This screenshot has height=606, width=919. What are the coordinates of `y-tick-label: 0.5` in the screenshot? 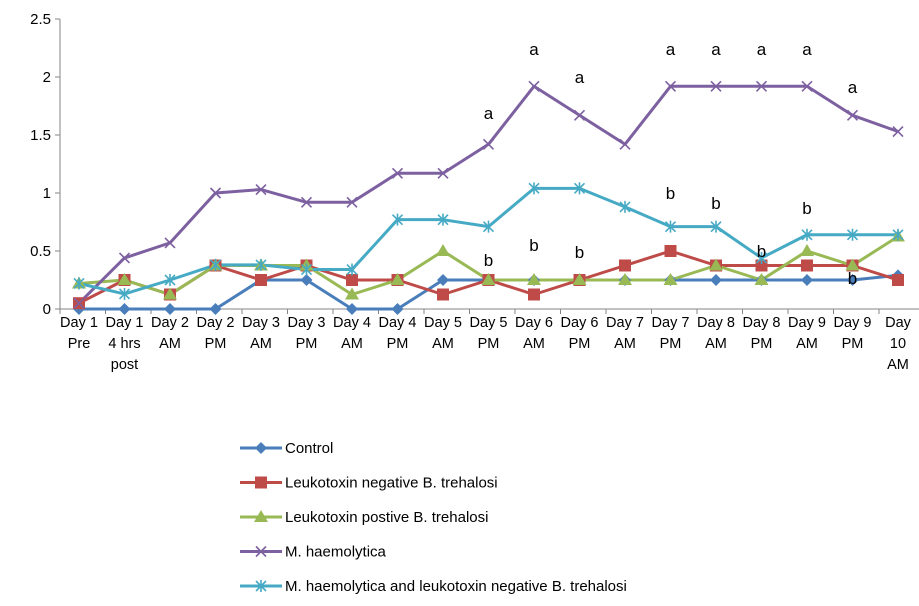 It's located at (40, 251).